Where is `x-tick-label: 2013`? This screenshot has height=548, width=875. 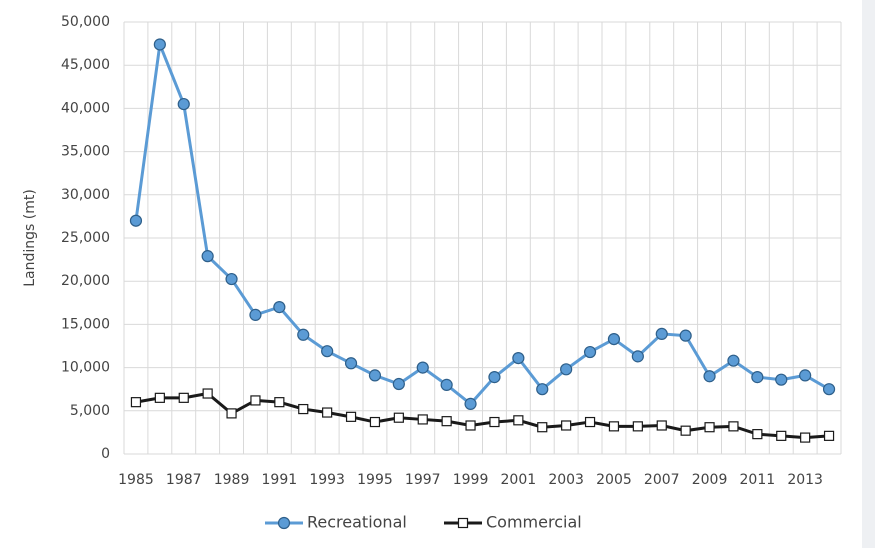
x-tick-label: 2013 is located at coordinates (805, 480).